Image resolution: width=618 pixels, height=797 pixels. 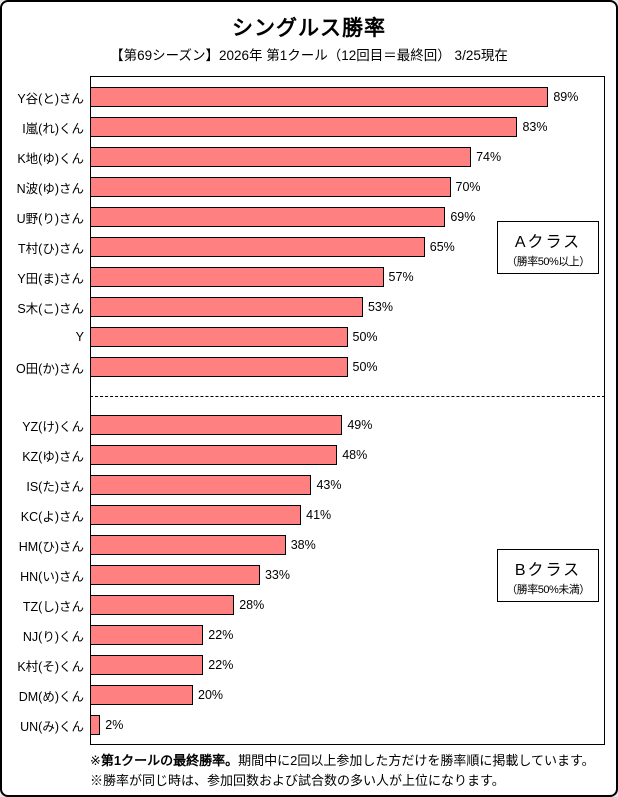 What do you see at coordinates (53, 456) in the screenshot?
I see `bar-label: KZ(ゆ)さん` at bounding box center [53, 456].